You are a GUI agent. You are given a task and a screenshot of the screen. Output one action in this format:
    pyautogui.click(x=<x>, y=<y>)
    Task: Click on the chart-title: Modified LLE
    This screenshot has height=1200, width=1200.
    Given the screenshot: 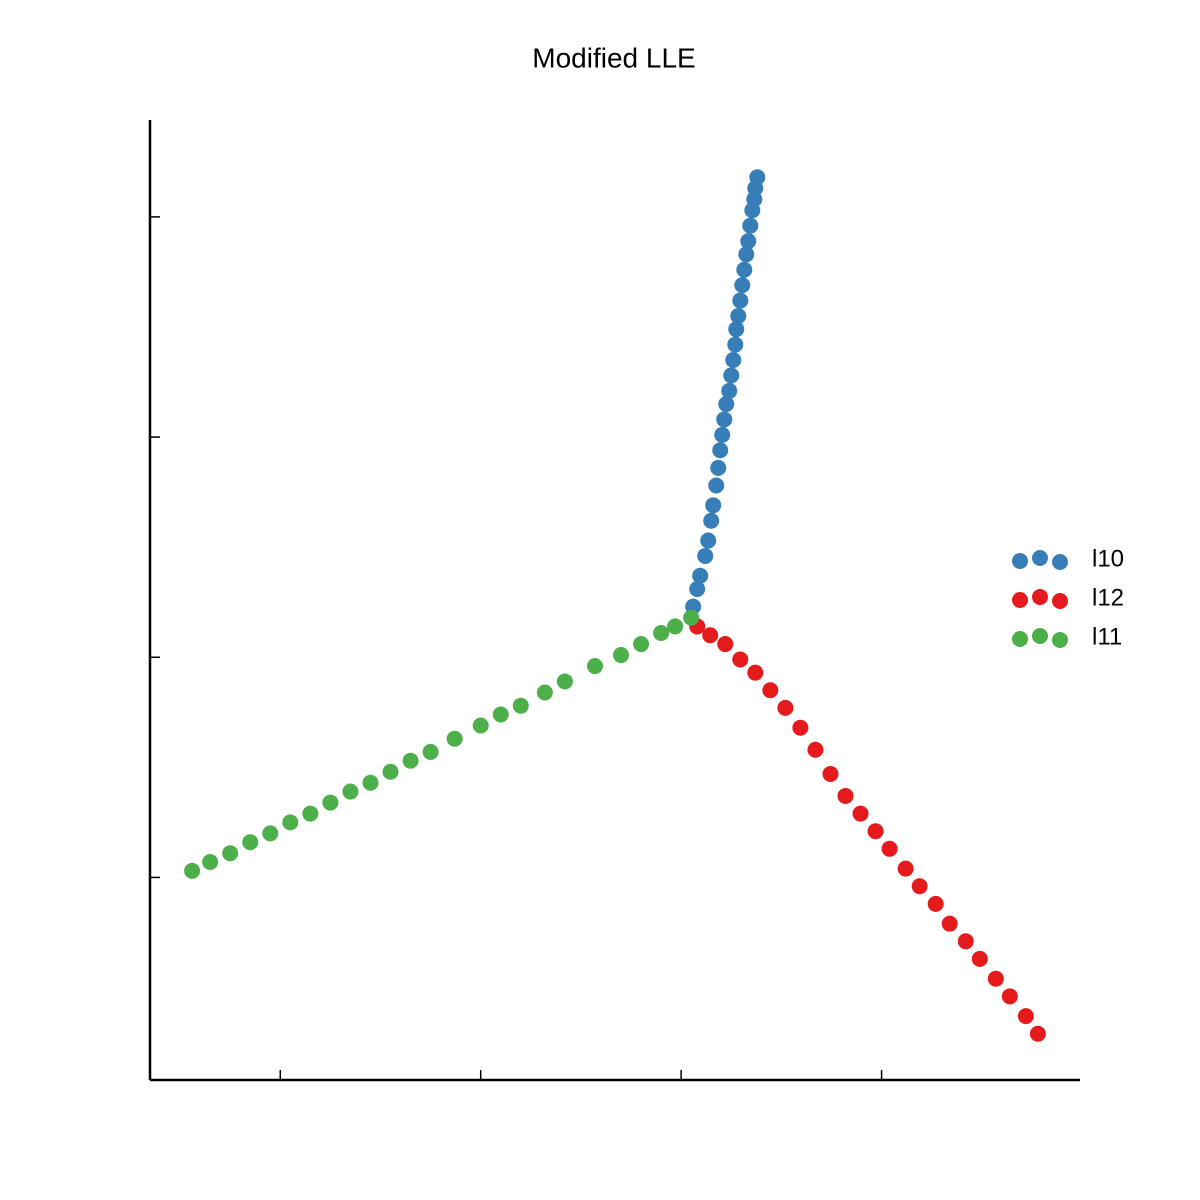 What is the action you would take?
    pyautogui.click(x=613, y=57)
    